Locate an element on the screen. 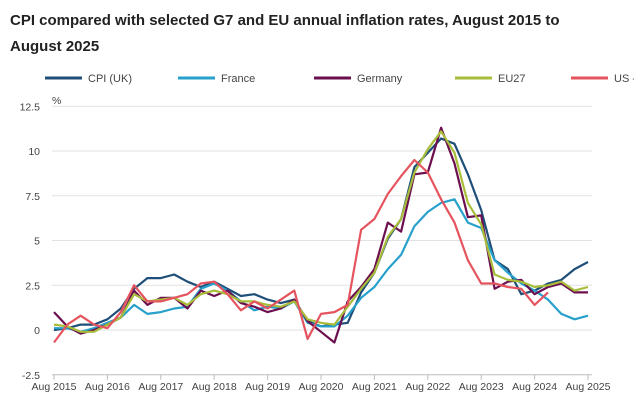 Image resolution: width=634 pixels, height=420 pixels. legend-label: France is located at coordinates (238, 79).